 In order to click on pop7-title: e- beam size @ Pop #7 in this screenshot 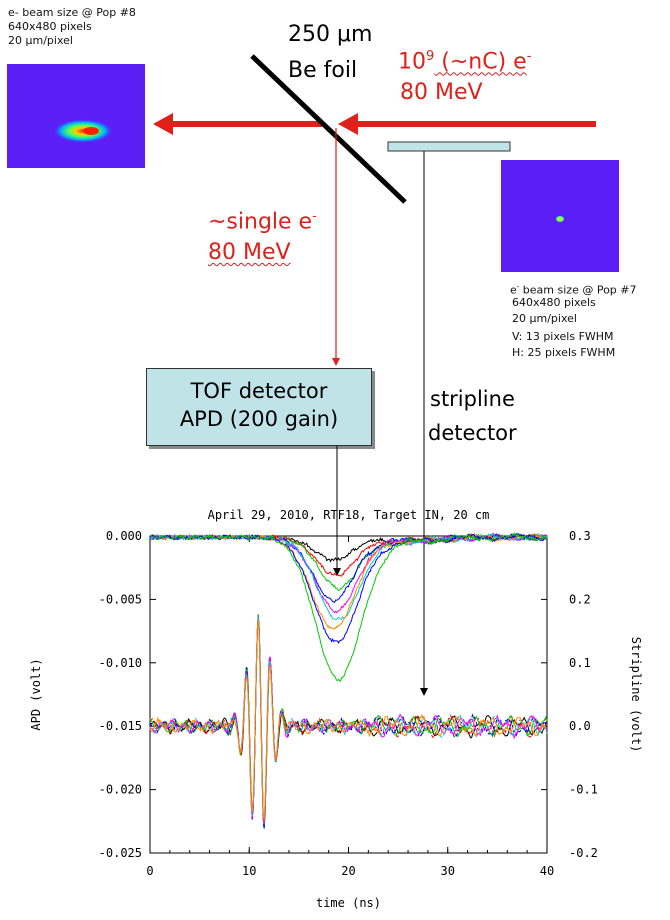, I will do `click(573, 290)`.